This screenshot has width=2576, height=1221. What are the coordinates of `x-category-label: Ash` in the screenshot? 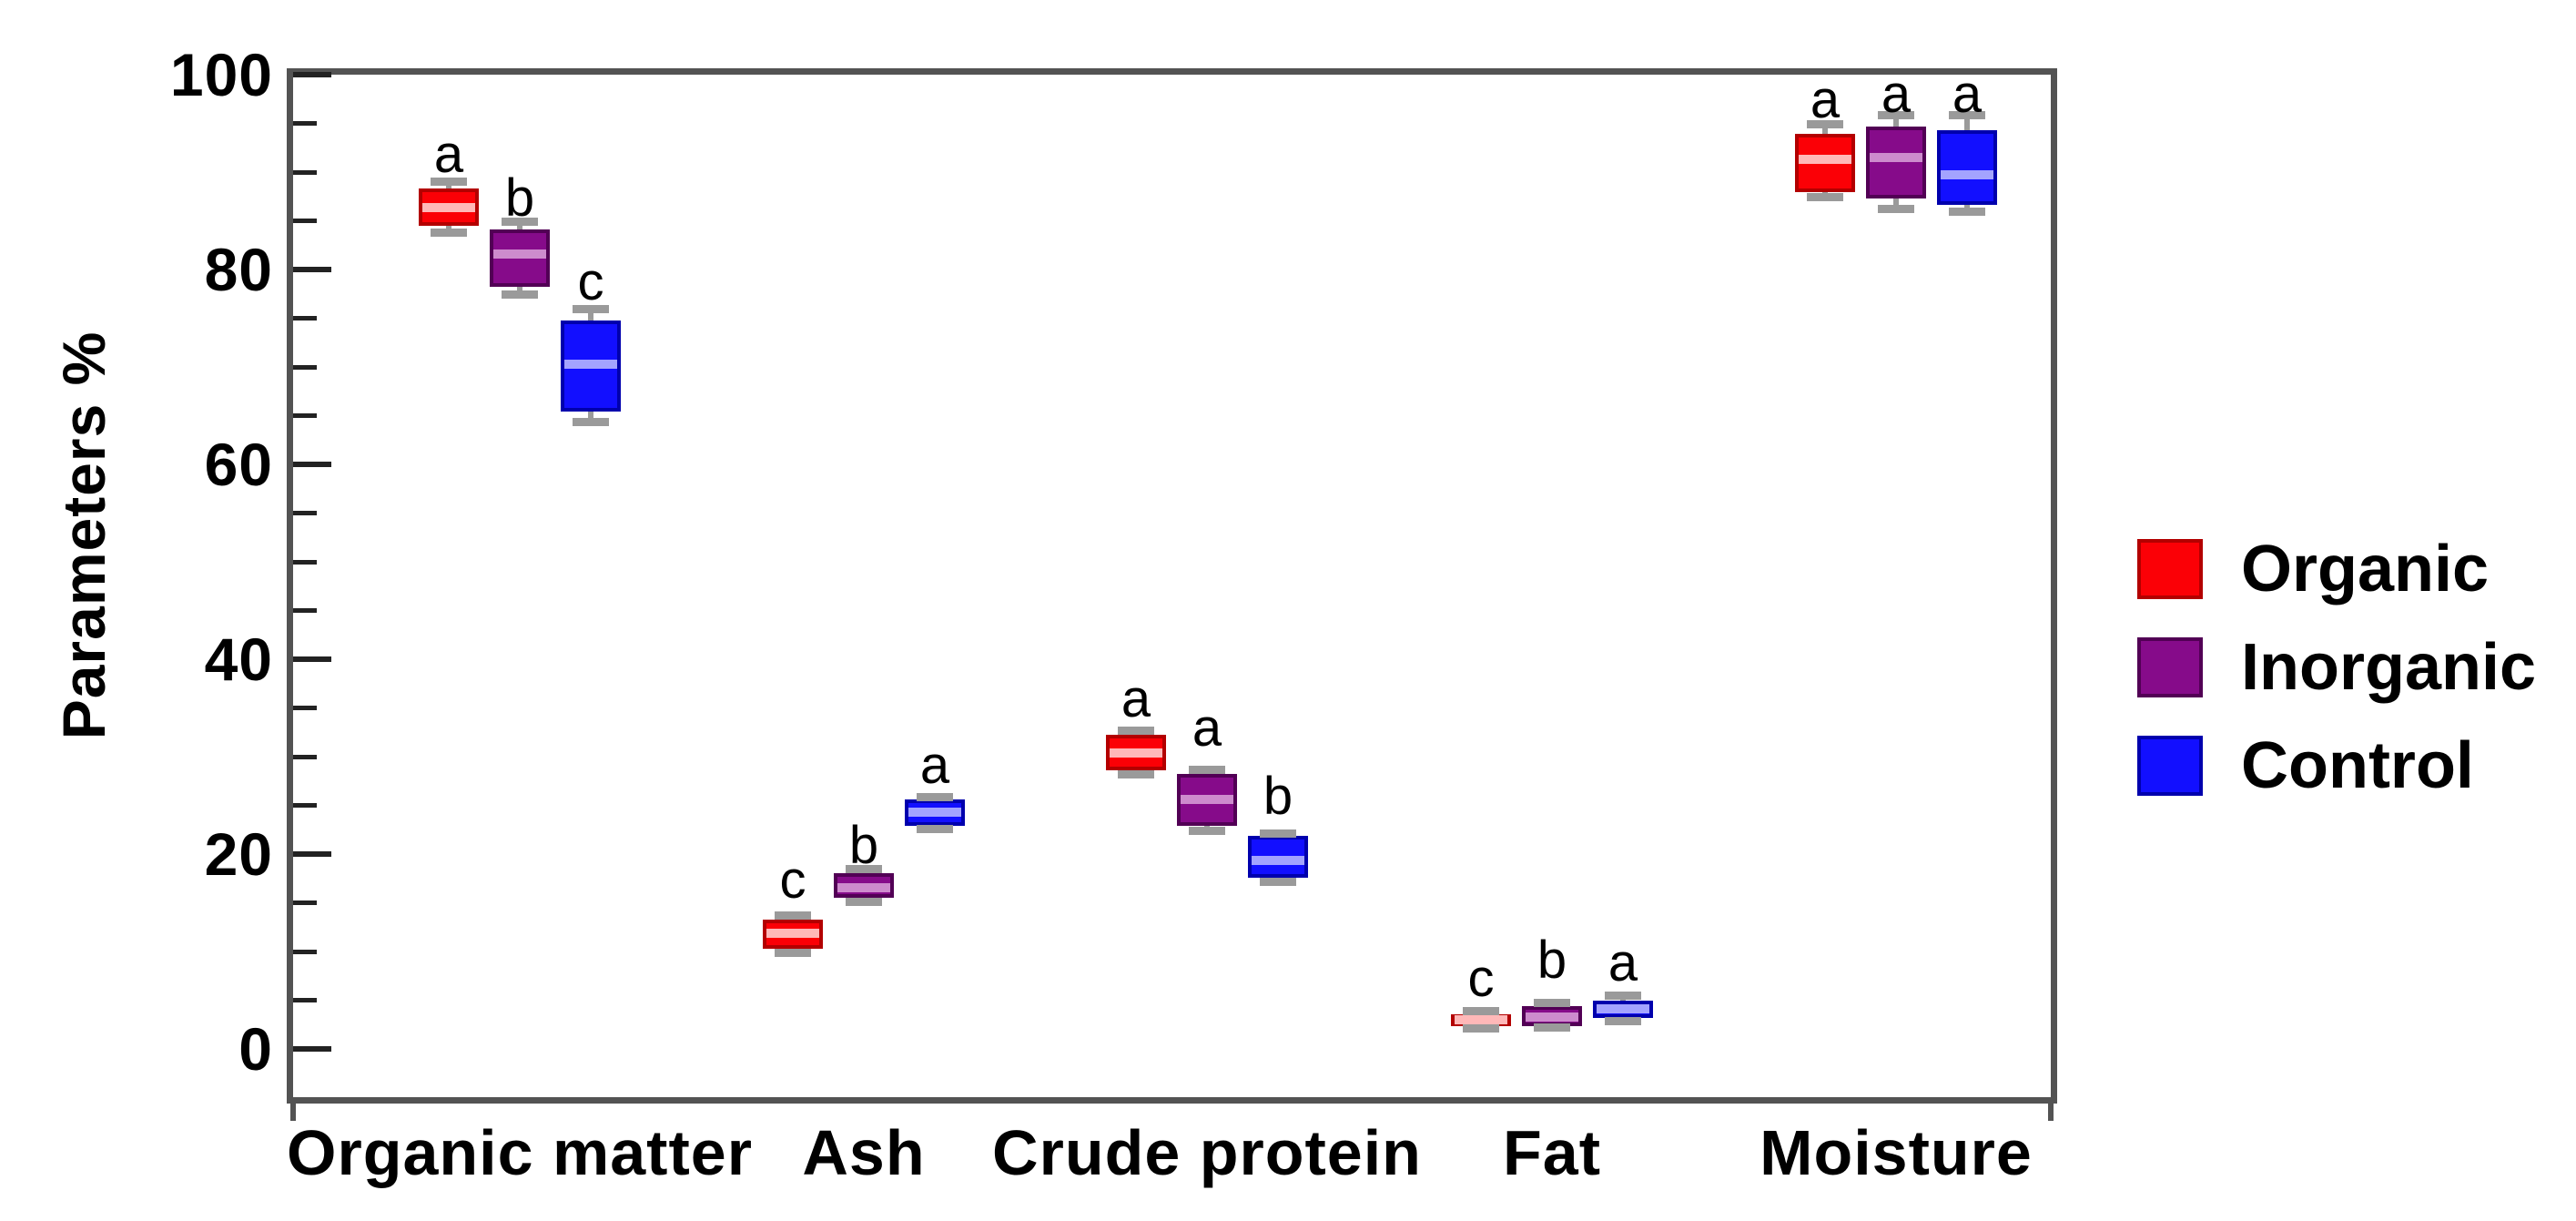 It's located at (864, 1152).